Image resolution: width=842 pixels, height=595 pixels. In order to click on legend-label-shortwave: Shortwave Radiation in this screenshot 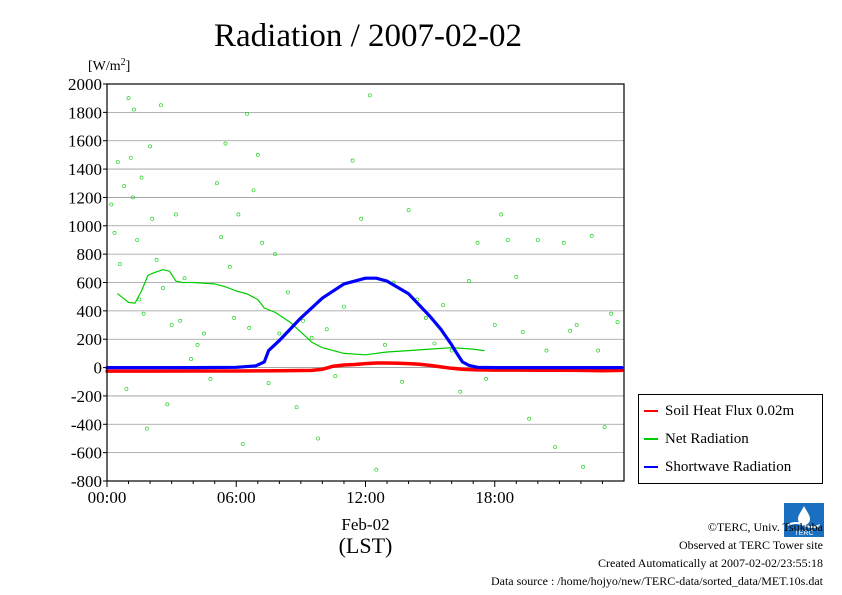, I will do `click(728, 466)`.